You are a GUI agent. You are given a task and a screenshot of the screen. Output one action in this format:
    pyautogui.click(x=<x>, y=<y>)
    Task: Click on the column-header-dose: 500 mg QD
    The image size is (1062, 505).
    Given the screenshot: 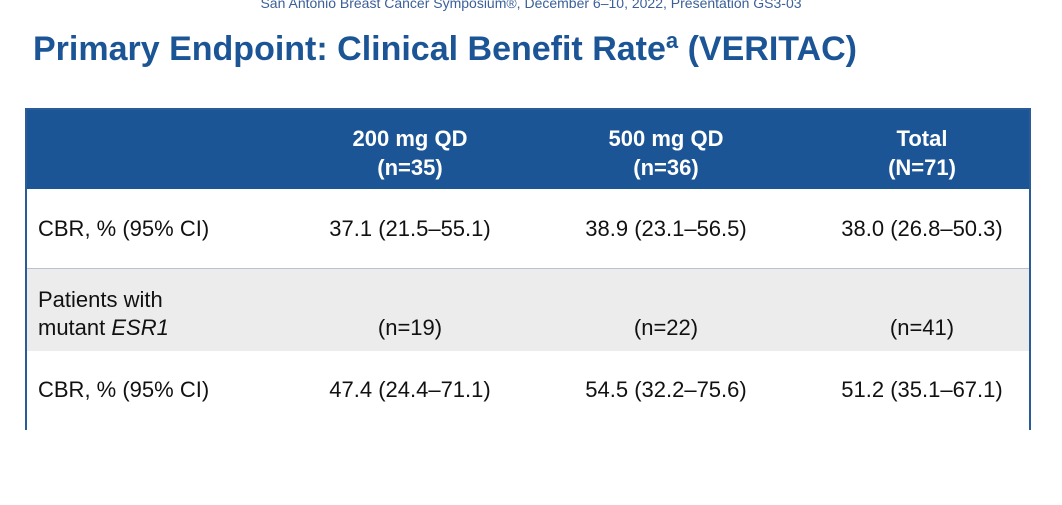 What is the action you would take?
    pyautogui.click(x=666, y=138)
    